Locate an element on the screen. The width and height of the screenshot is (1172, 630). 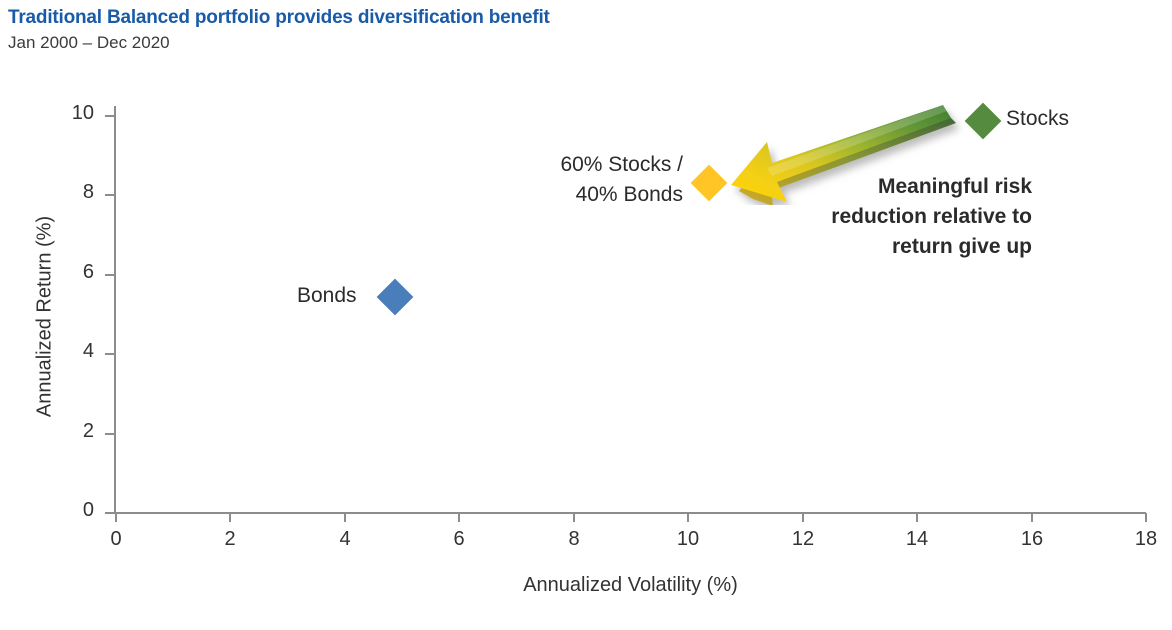
y-ticklabel-2: 2 is located at coordinates (88, 431).